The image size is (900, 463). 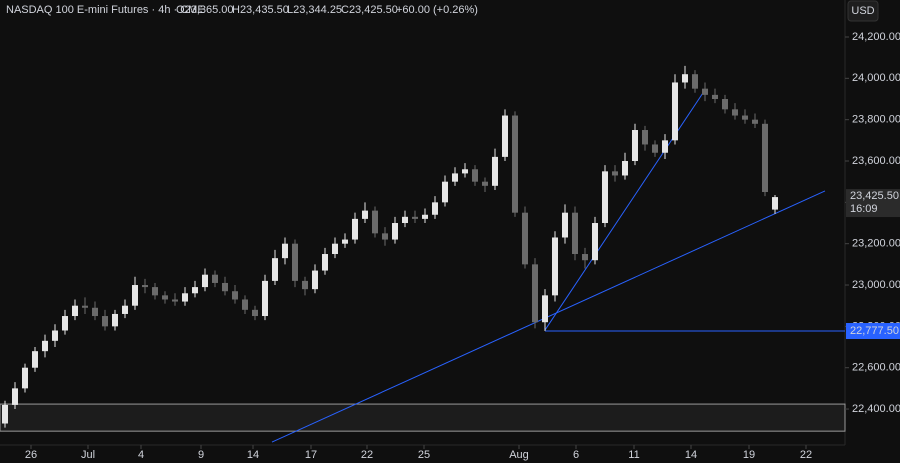 What do you see at coordinates (876, 285) in the screenshot?
I see `y-tick-label: 23,000.00` at bounding box center [876, 285].